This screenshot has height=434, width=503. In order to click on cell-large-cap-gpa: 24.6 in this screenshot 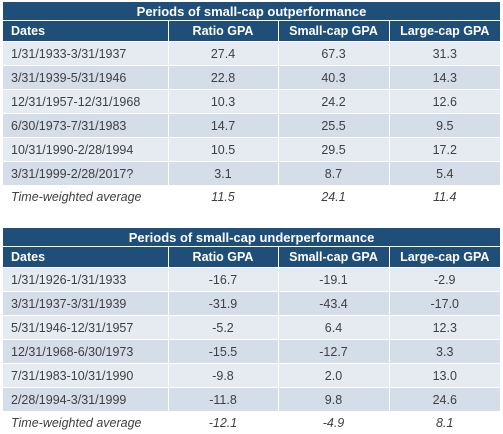, I will do `click(444, 400)`.